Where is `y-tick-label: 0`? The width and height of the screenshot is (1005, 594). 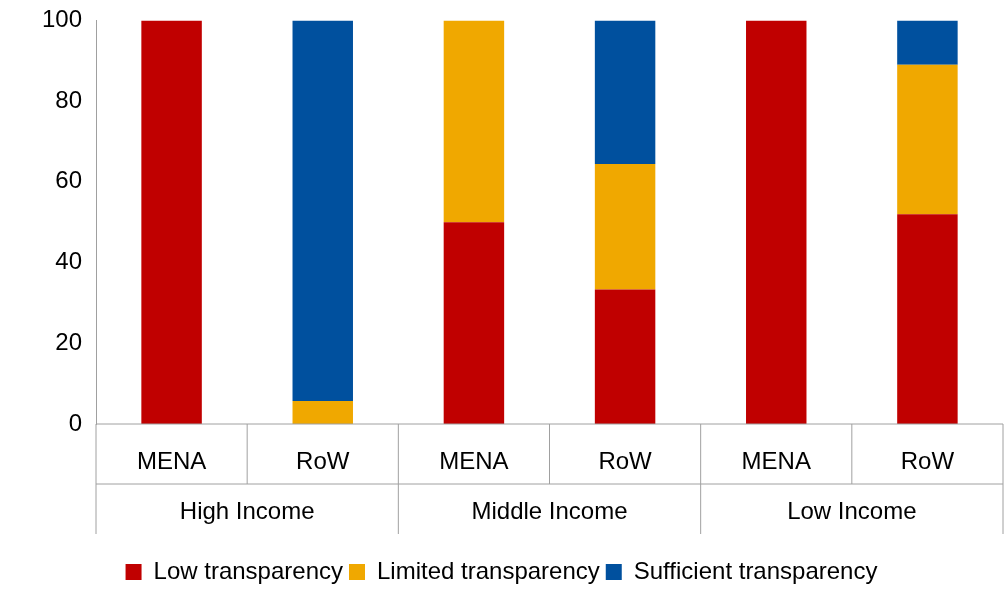 y-tick-label: 0 is located at coordinates (75, 422).